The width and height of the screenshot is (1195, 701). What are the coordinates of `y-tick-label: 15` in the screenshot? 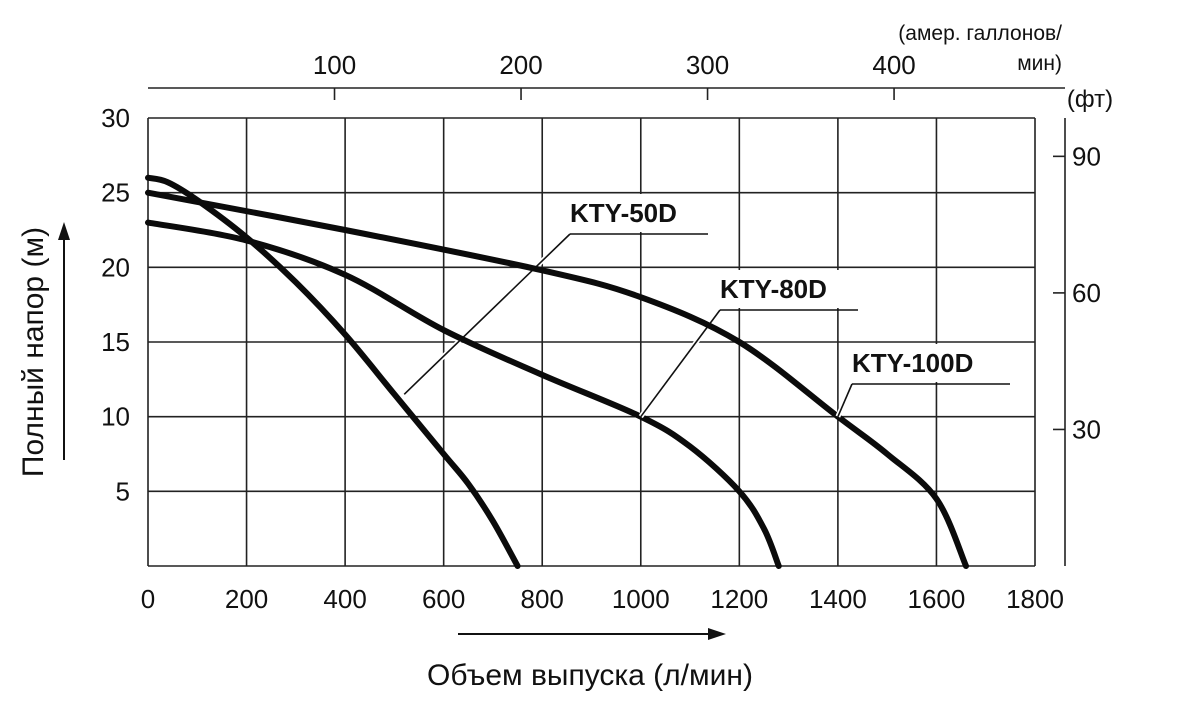 It's located at (115, 342).